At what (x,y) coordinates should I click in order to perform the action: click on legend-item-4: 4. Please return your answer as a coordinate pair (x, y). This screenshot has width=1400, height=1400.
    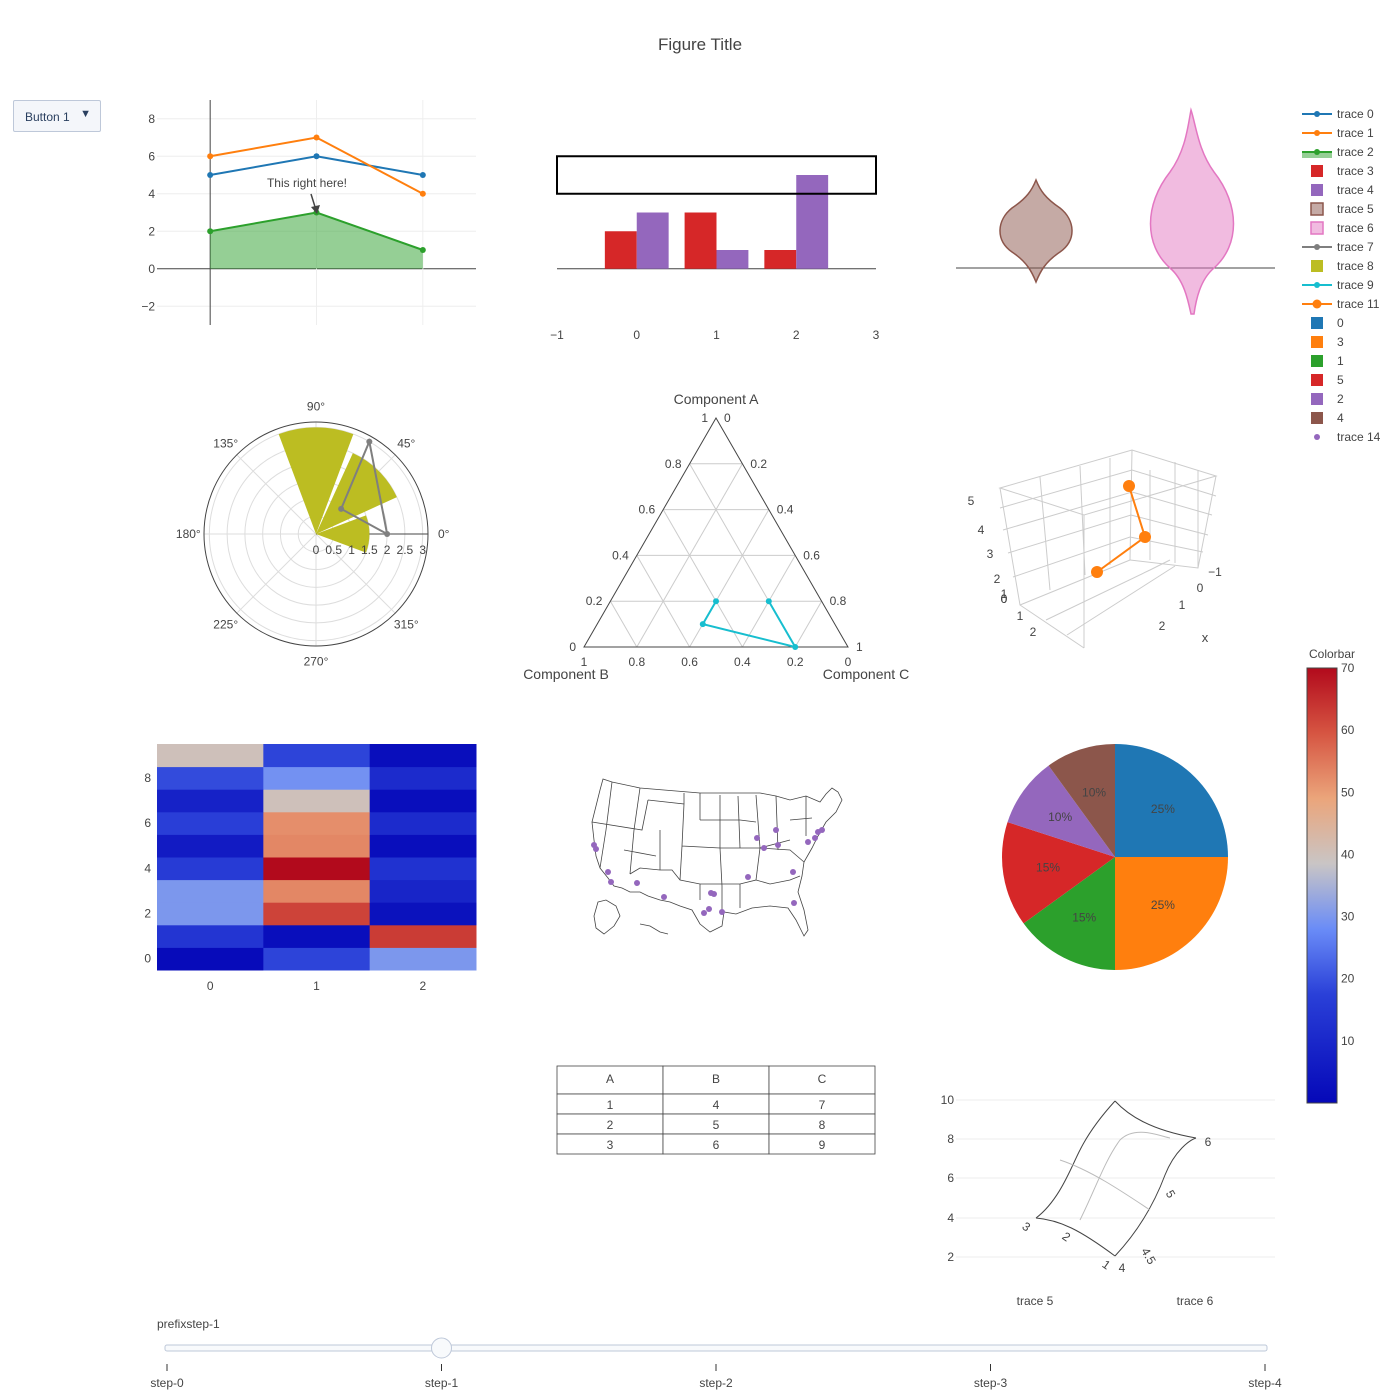
    Looking at the image, I should click on (1327, 418).